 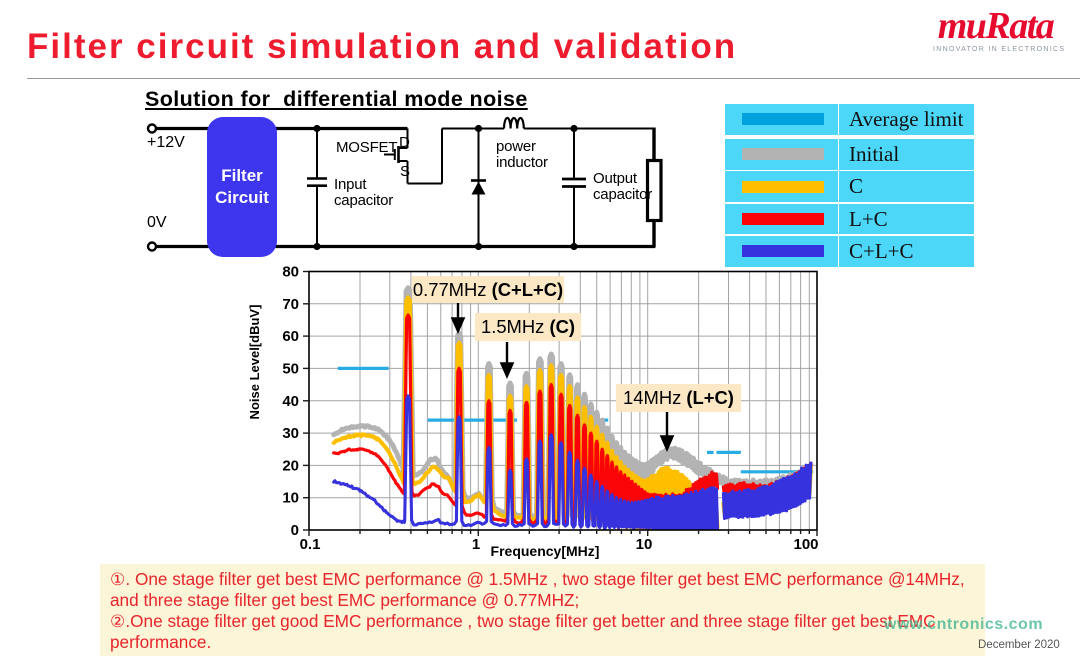 I want to click on svg-text: 50, so click(x=290, y=368).